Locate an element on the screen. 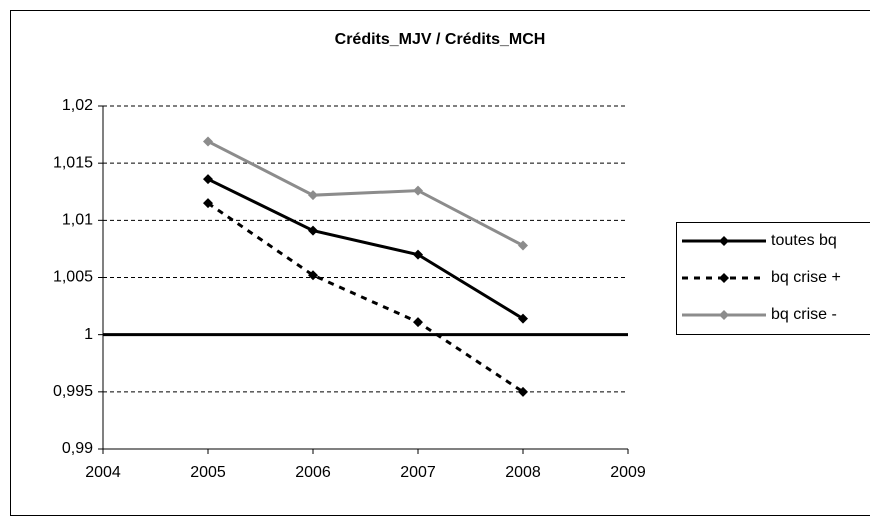 The width and height of the screenshot is (870, 520). legend-label: bq crise - is located at coordinates (804, 314).